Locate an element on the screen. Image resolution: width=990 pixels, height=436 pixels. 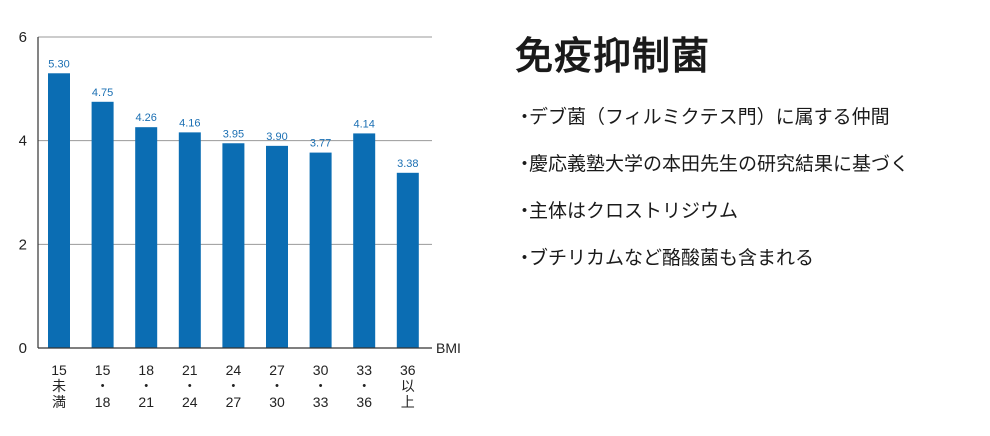
y-tick-label: 2 is located at coordinates (23, 244).